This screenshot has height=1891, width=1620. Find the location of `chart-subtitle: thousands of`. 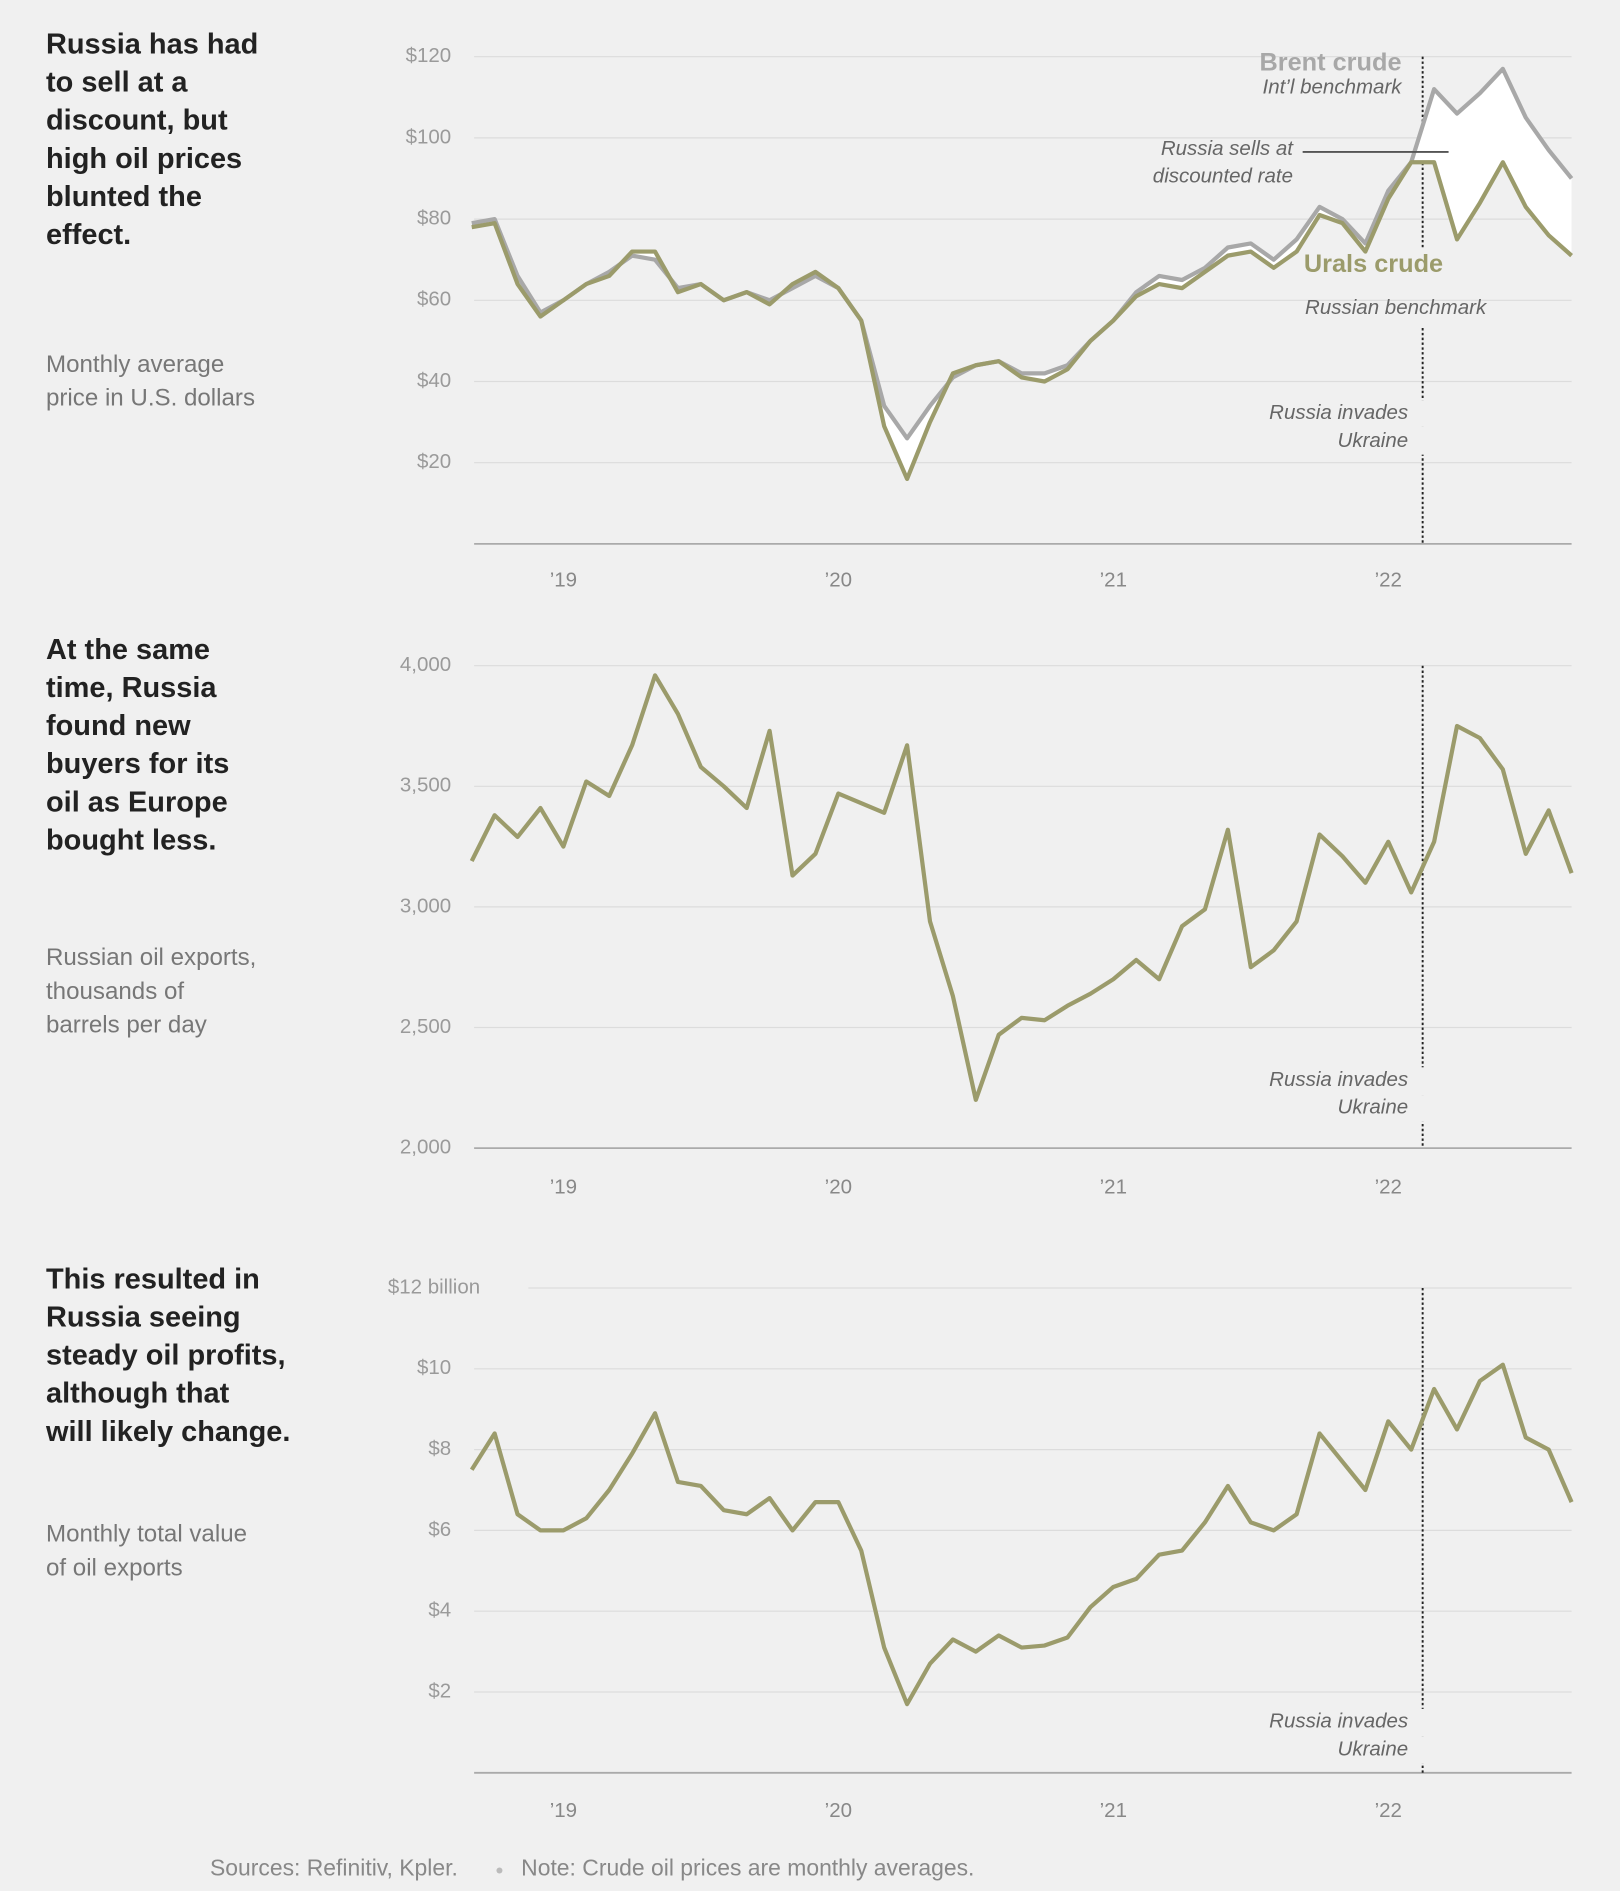

chart-subtitle: thousands of is located at coordinates (115, 991).